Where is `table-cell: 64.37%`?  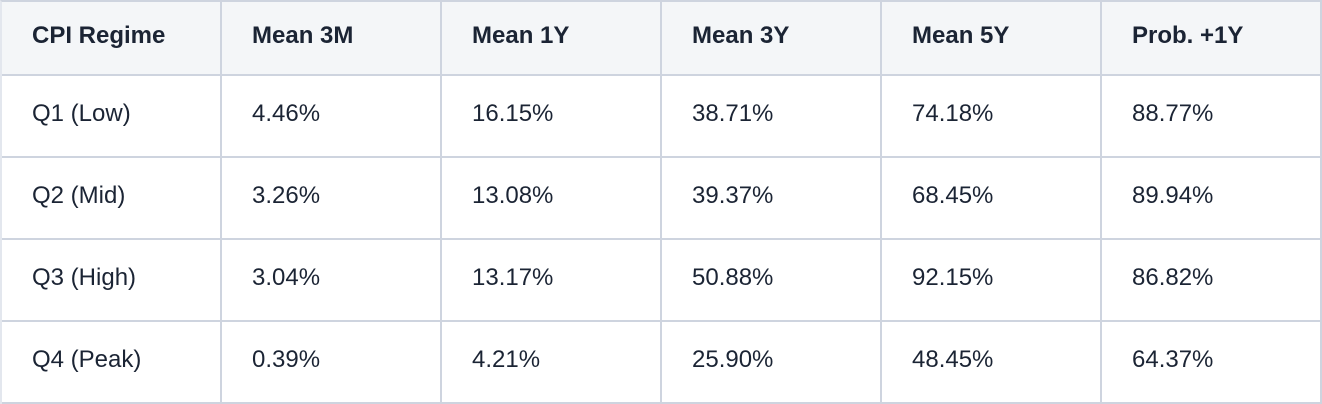 table-cell: 64.37% is located at coordinates (1212, 363).